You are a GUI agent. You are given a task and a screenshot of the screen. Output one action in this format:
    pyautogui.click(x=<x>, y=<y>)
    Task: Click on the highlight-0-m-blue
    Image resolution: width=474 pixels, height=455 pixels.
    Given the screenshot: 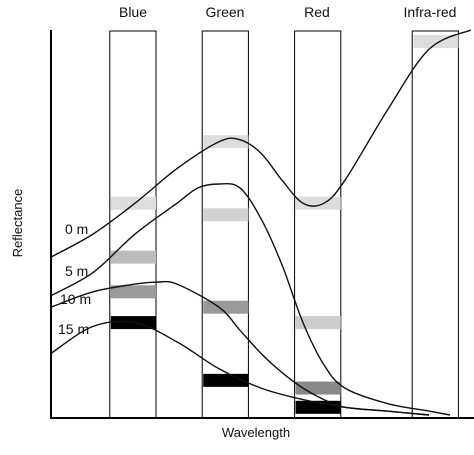 What is the action you would take?
    pyautogui.click(x=133, y=203)
    